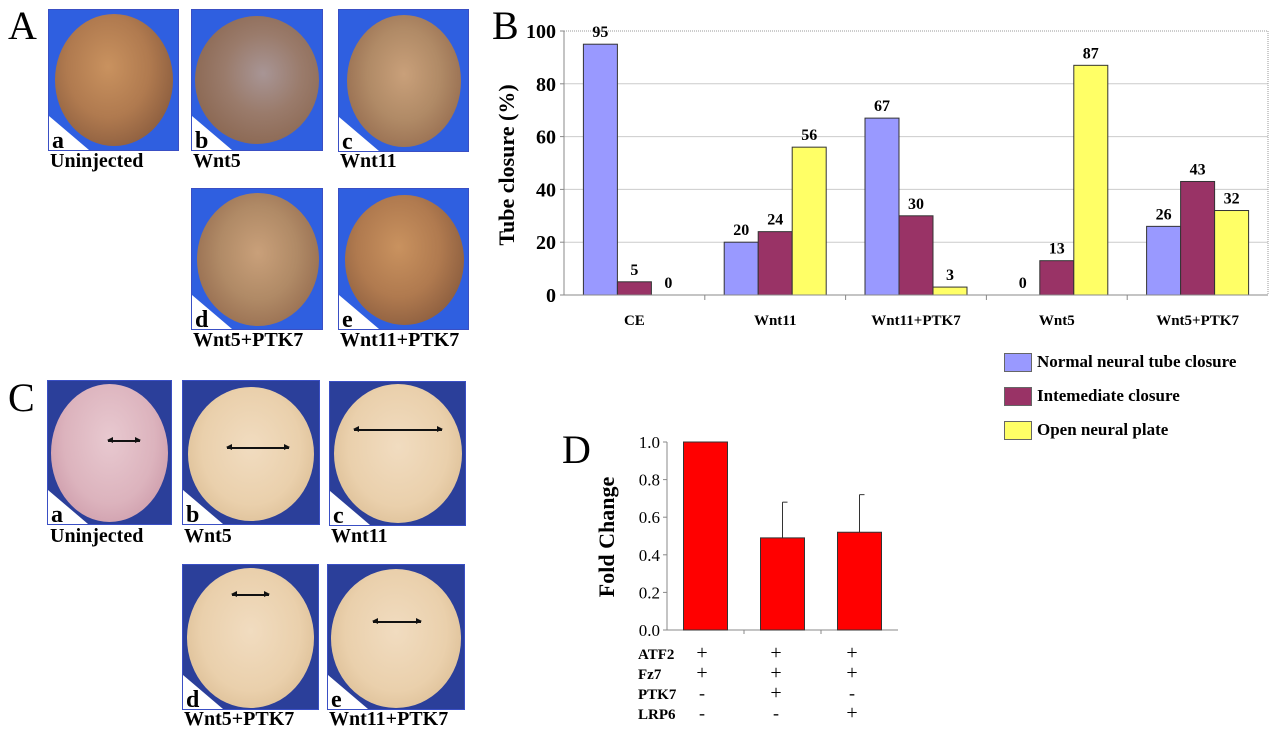  Describe the element at coordinates (1018, 430) in the screenshot. I see `legend-swatch-open` at that location.